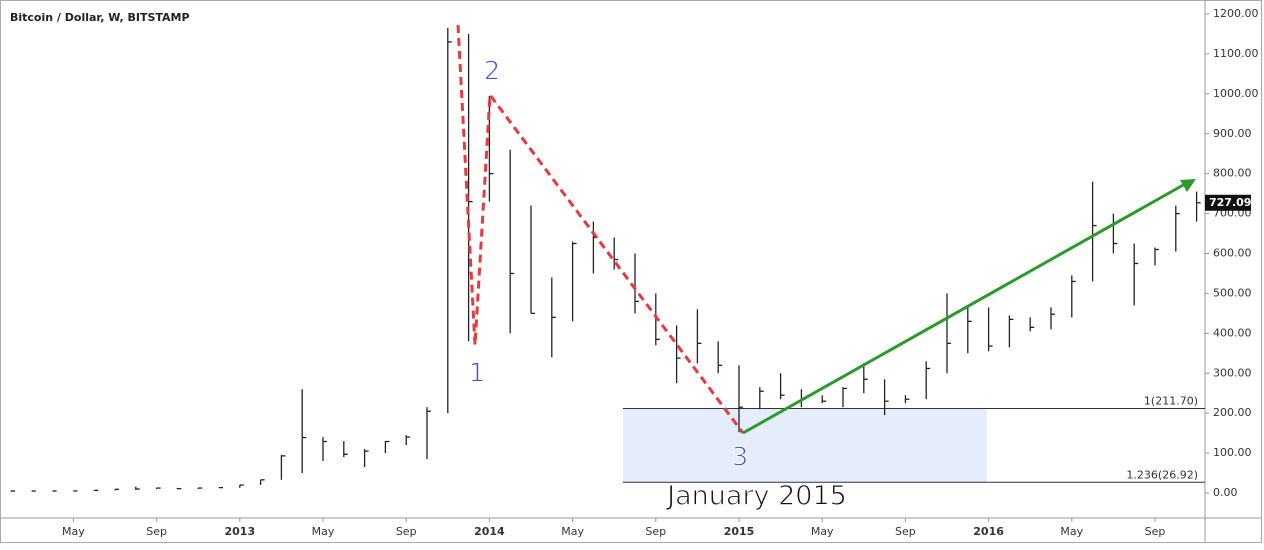  I want to click on x-tick-label: 2016, so click(988, 531).